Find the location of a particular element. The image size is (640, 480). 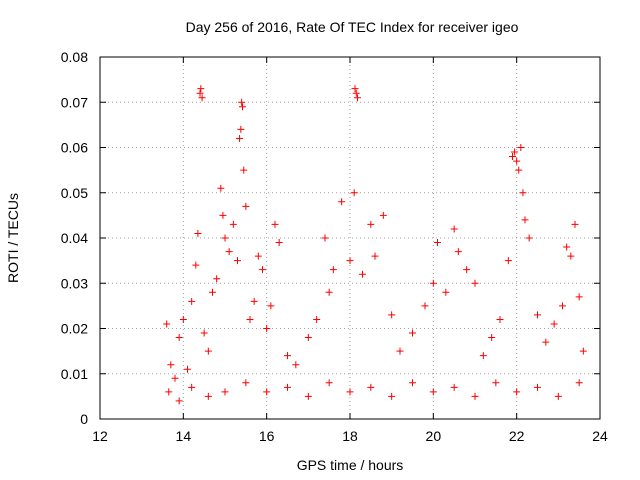

x-tick-label: 18 is located at coordinates (350, 436).